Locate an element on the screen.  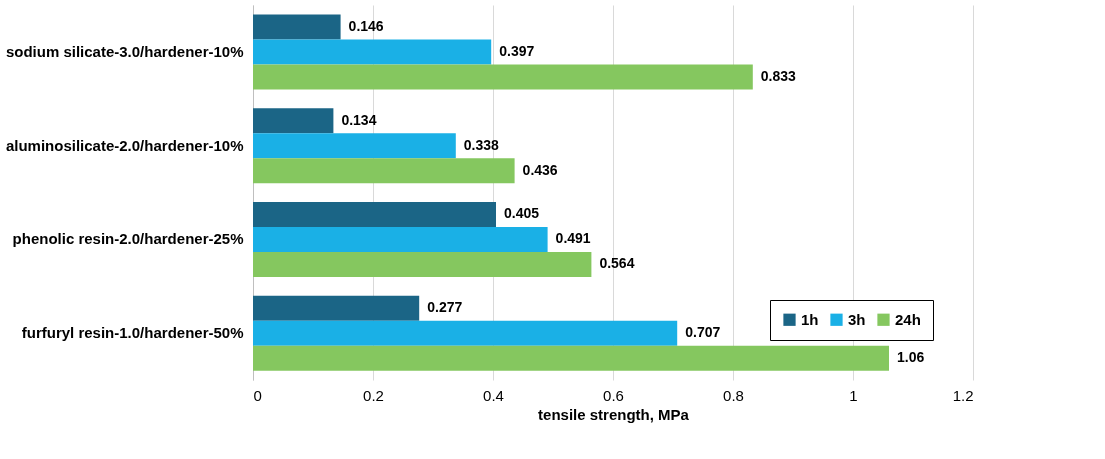
data-label: 0.491 is located at coordinates (573, 238).